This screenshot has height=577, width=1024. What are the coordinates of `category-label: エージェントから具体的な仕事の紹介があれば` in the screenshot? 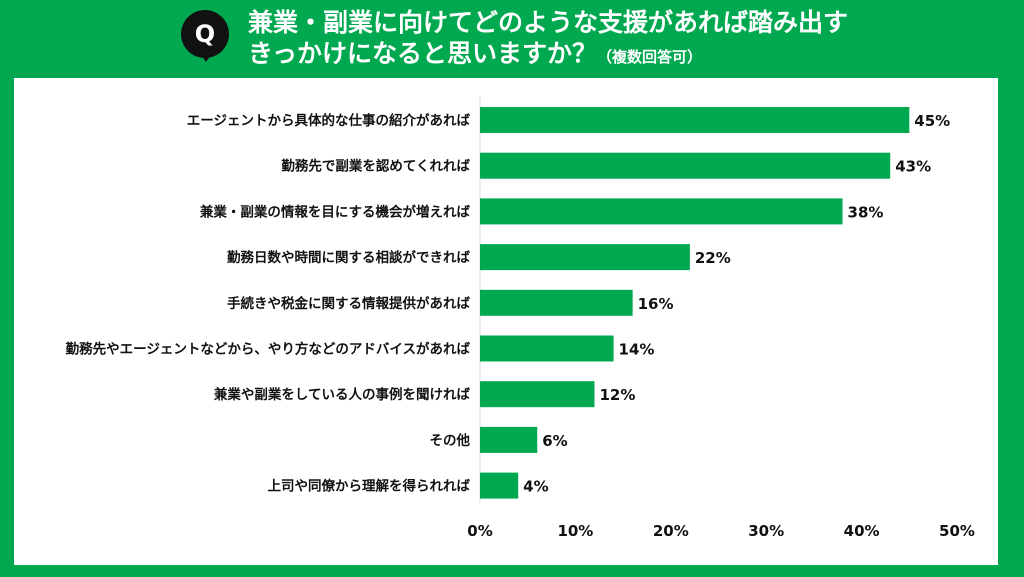 It's located at (329, 120).